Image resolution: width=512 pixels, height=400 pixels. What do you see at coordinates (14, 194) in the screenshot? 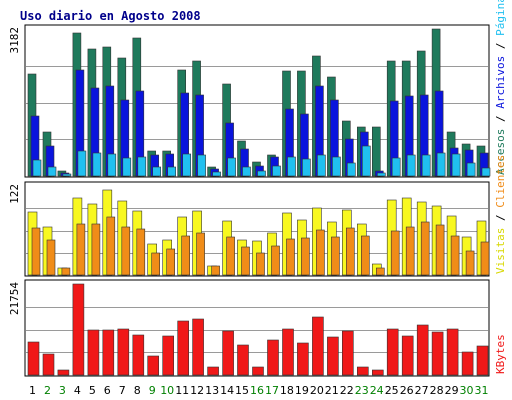
I see `panel-middle-ymax-label: 122` at bounding box center [14, 194].